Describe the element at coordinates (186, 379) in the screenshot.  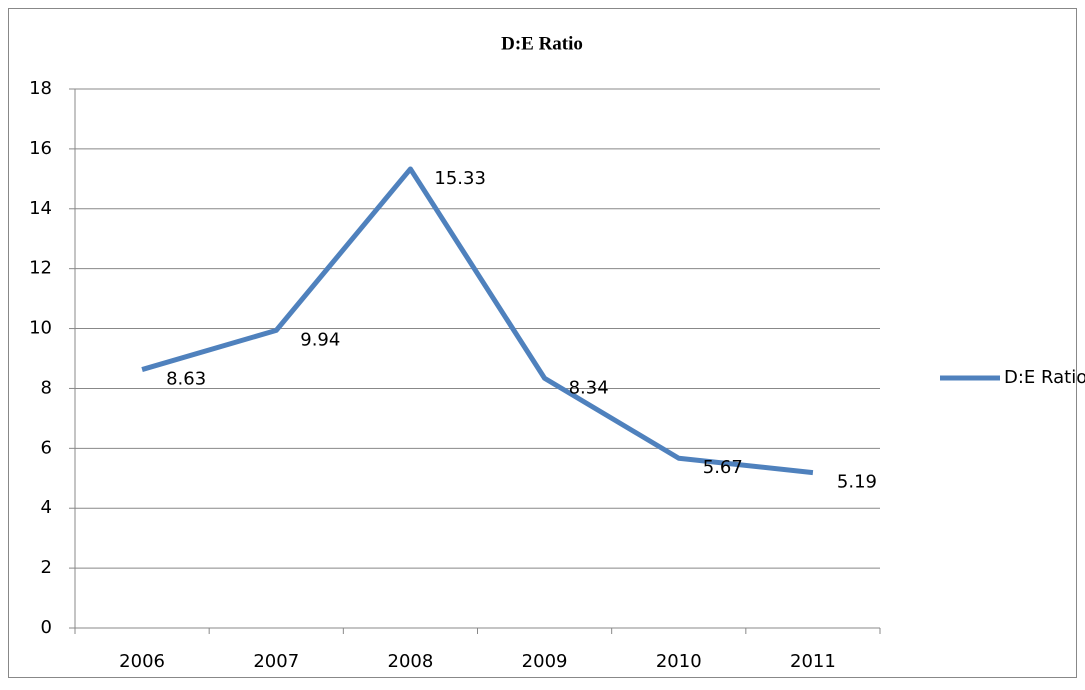
I see `data-label: 8.63` at that location.